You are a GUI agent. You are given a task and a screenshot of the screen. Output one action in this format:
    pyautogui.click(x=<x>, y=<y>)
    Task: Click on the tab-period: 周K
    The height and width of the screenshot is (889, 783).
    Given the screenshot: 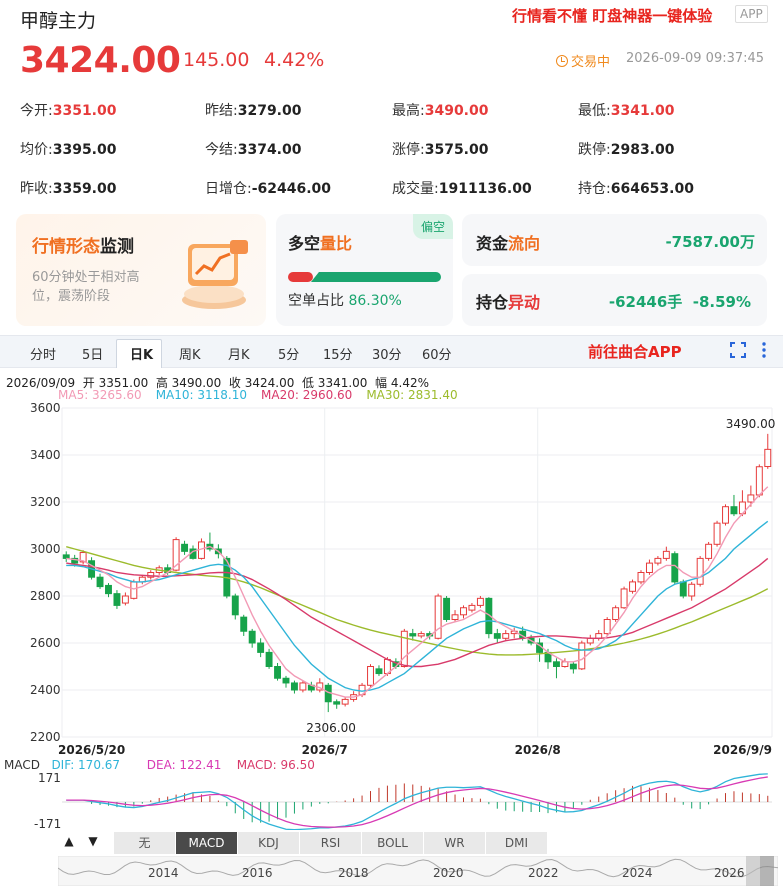 What is the action you would take?
    pyautogui.click(x=190, y=355)
    